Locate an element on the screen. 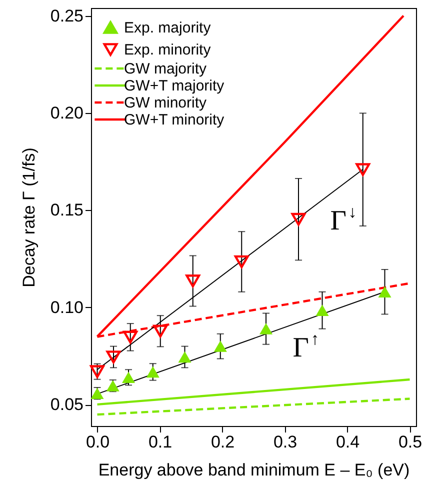  x-axis-title: Energy above band minimum E – E₀ (eV) is located at coordinates (254, 470).